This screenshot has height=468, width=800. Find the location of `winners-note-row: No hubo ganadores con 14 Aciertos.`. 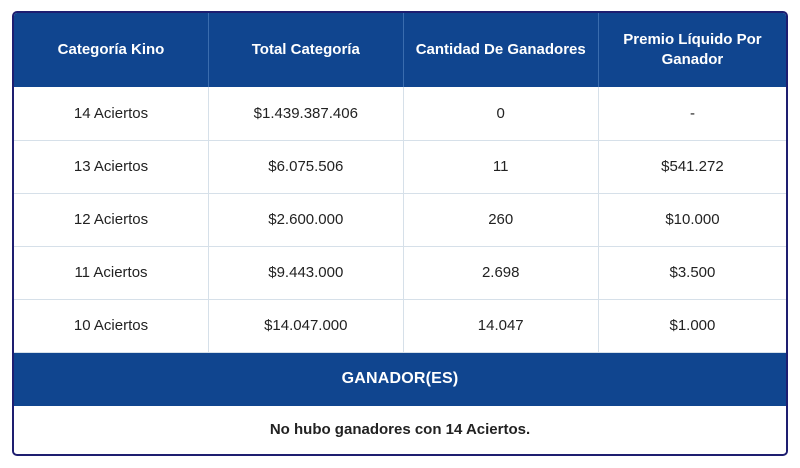

winners-note-row: No hubo ganadores con 14 Aciertos. is located at coordinates (400, 429).